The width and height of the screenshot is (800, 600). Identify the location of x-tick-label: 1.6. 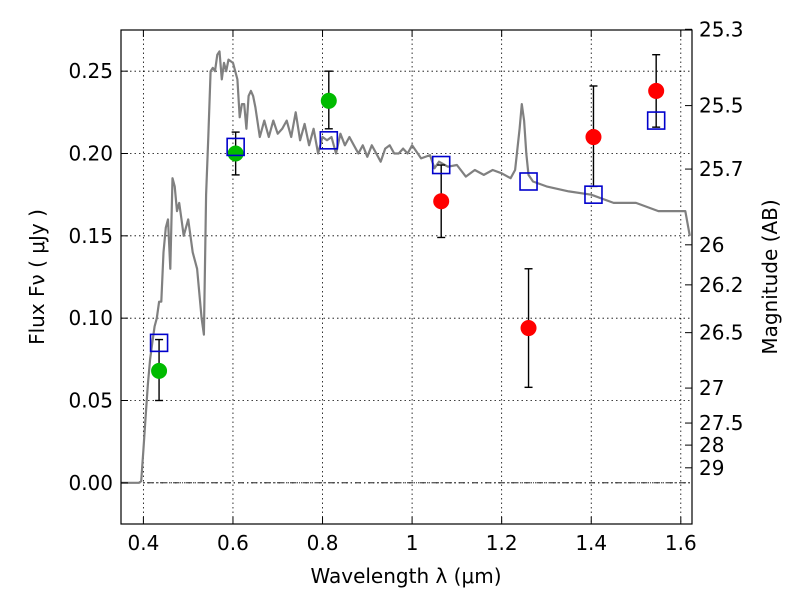
(681, 543).